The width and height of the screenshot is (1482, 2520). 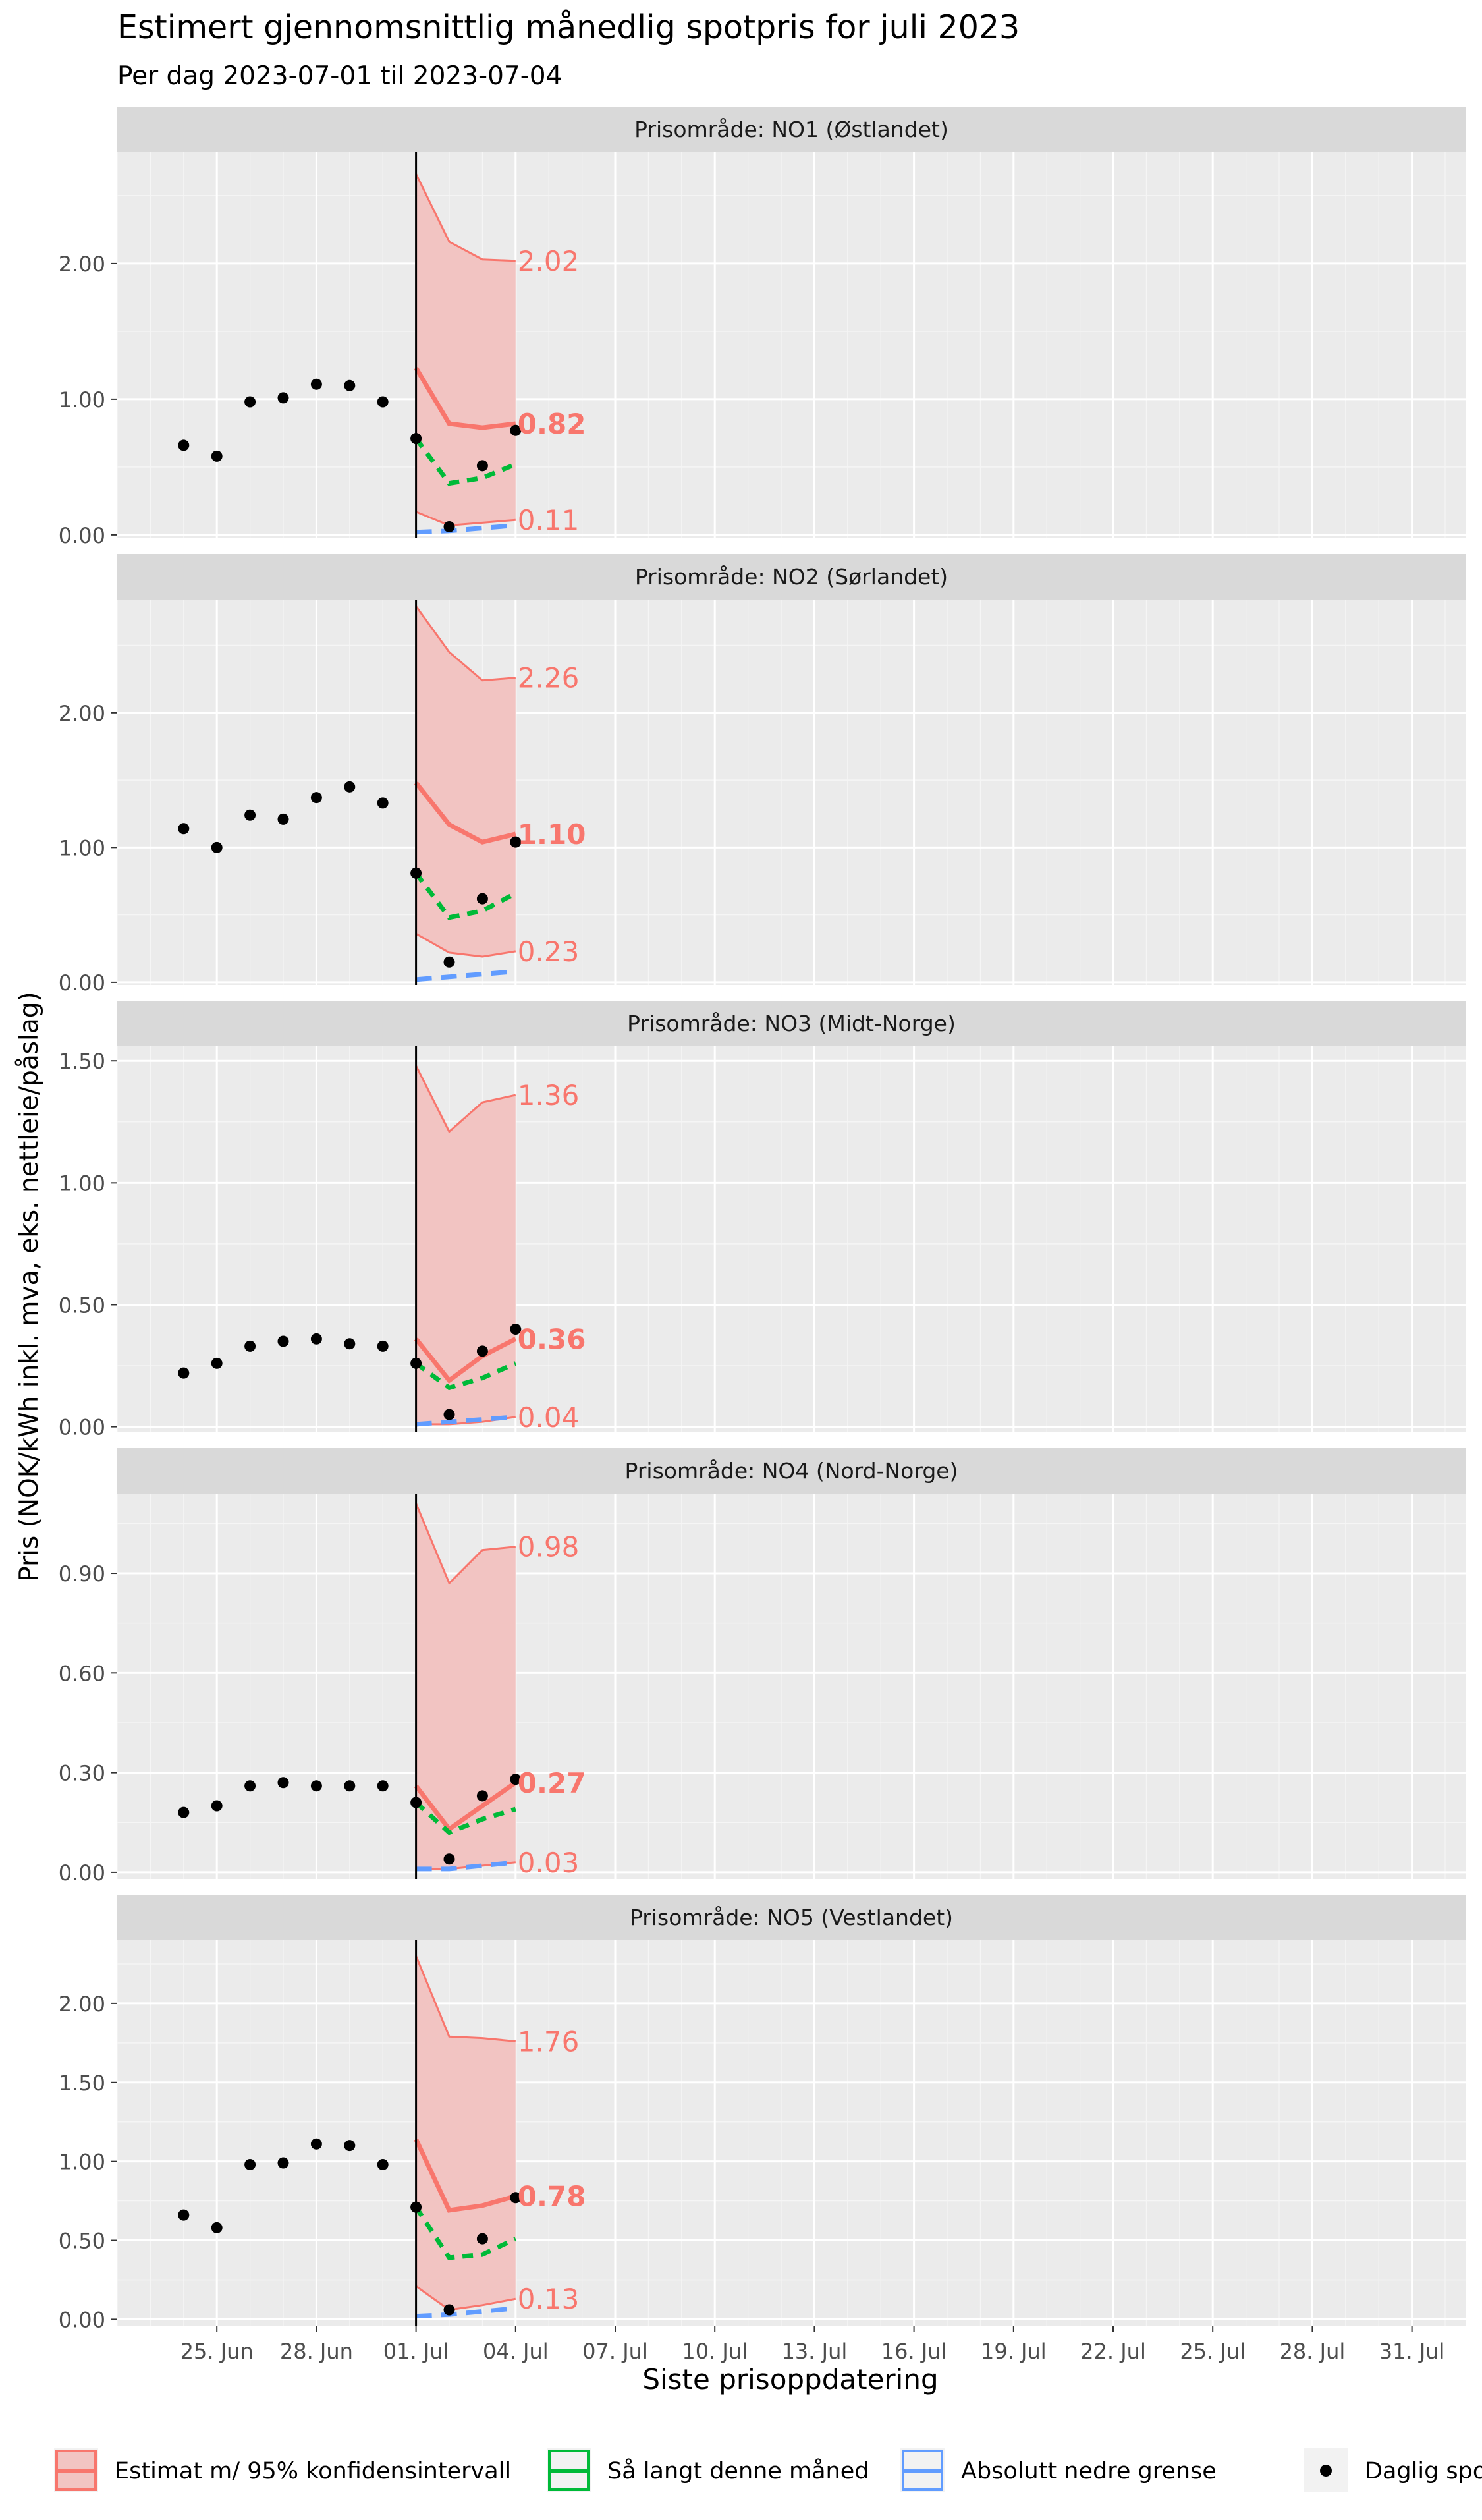 I want to click on lower-ci-line, so click(x=465, y=945).